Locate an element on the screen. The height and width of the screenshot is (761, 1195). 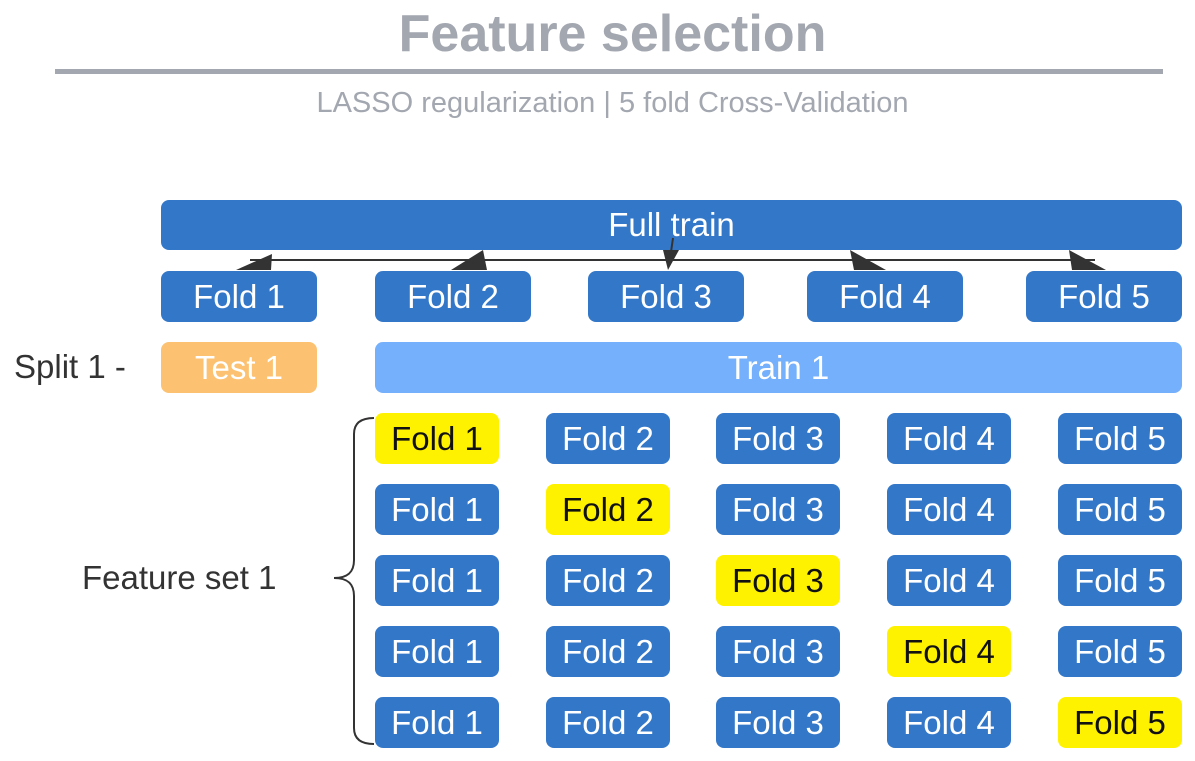
fold-box-2: Fold 2 is located at coordinates (453, 296).